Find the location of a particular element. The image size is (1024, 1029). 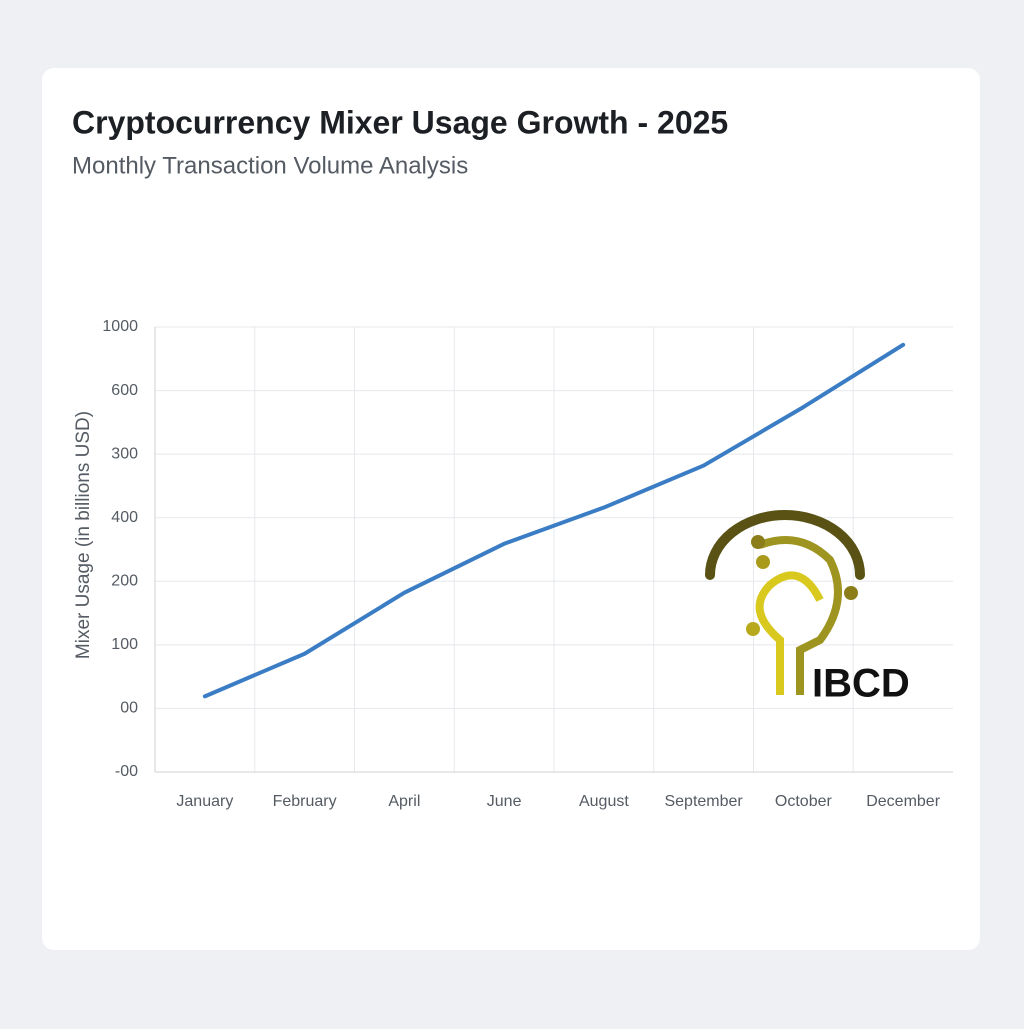

x-tick-label: January is located at coordinates (204, 801).